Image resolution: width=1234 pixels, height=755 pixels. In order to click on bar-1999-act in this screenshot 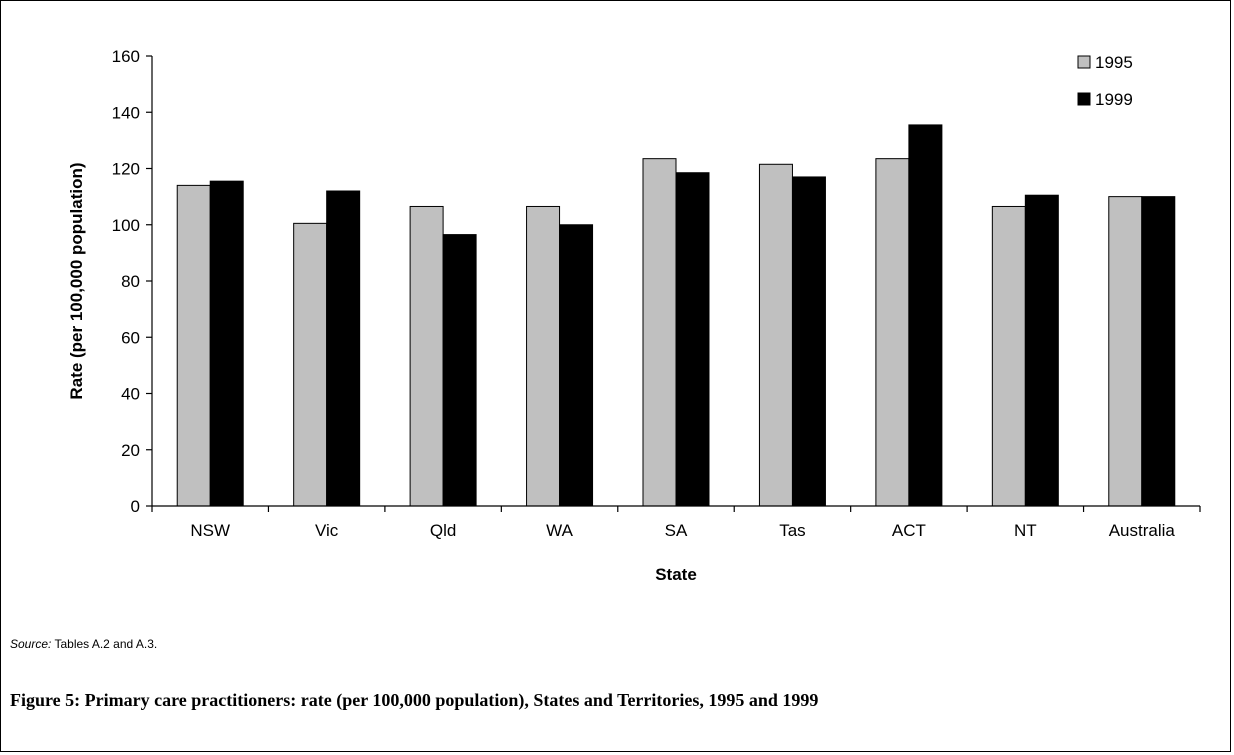, I will do `click(925, 315)`.